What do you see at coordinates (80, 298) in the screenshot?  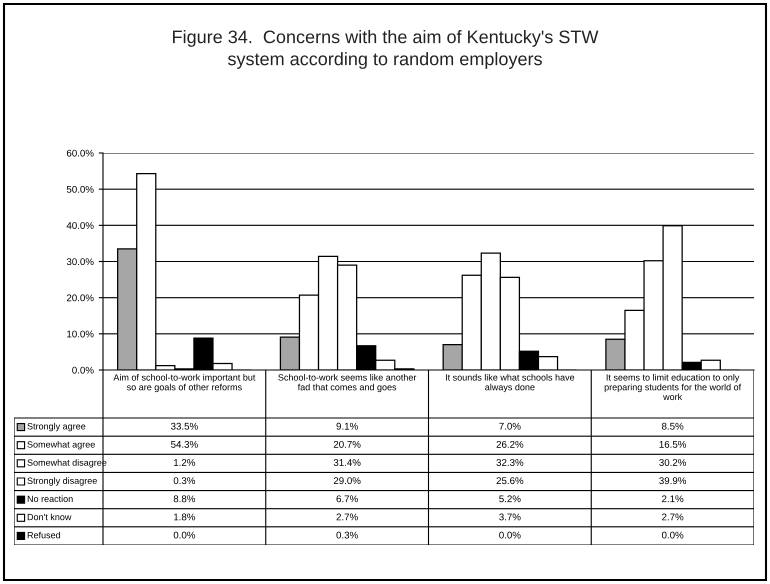 I see `y-tick-label: 20.0%` at bounding box center [80, 298].